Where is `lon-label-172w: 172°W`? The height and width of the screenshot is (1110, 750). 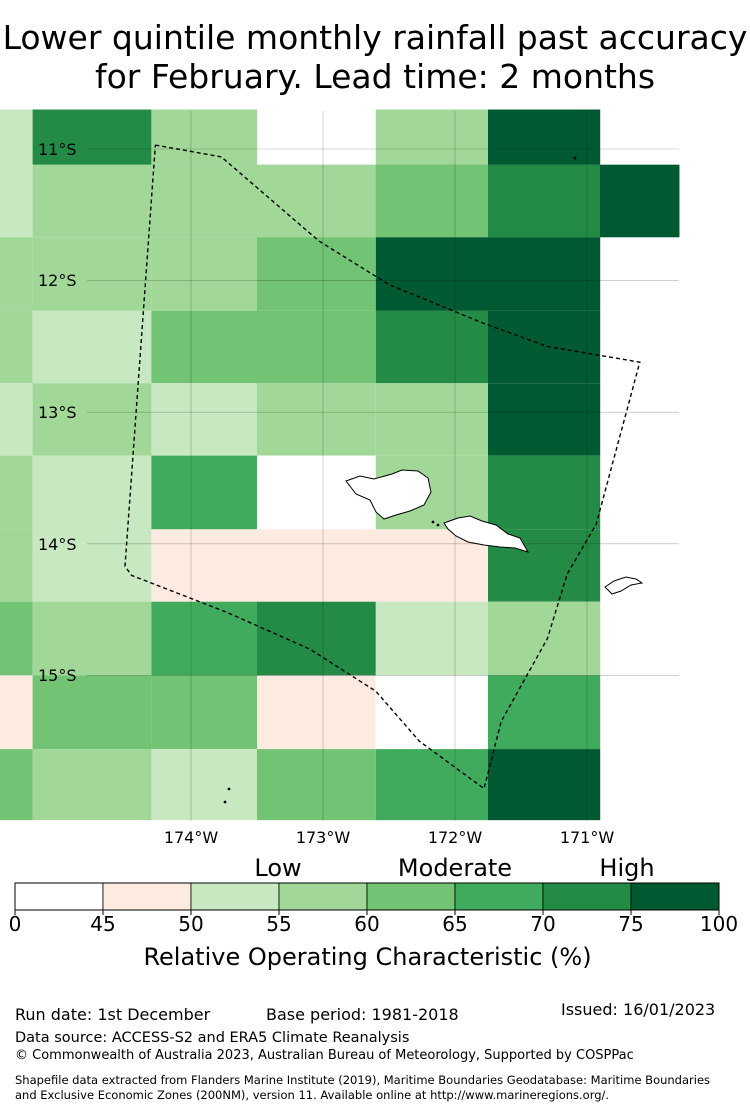 lon-label-172w: 172°W is located at coordinates (455, 837).